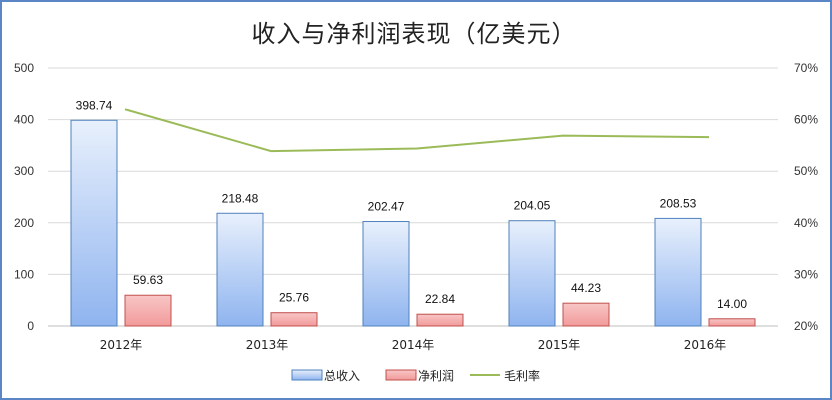 This screenshot has width=832, height=400. What do you see at coordinates (240, 198) in the screenshot?
I see `data-label: 218.48` at bounding box center [240, 198].